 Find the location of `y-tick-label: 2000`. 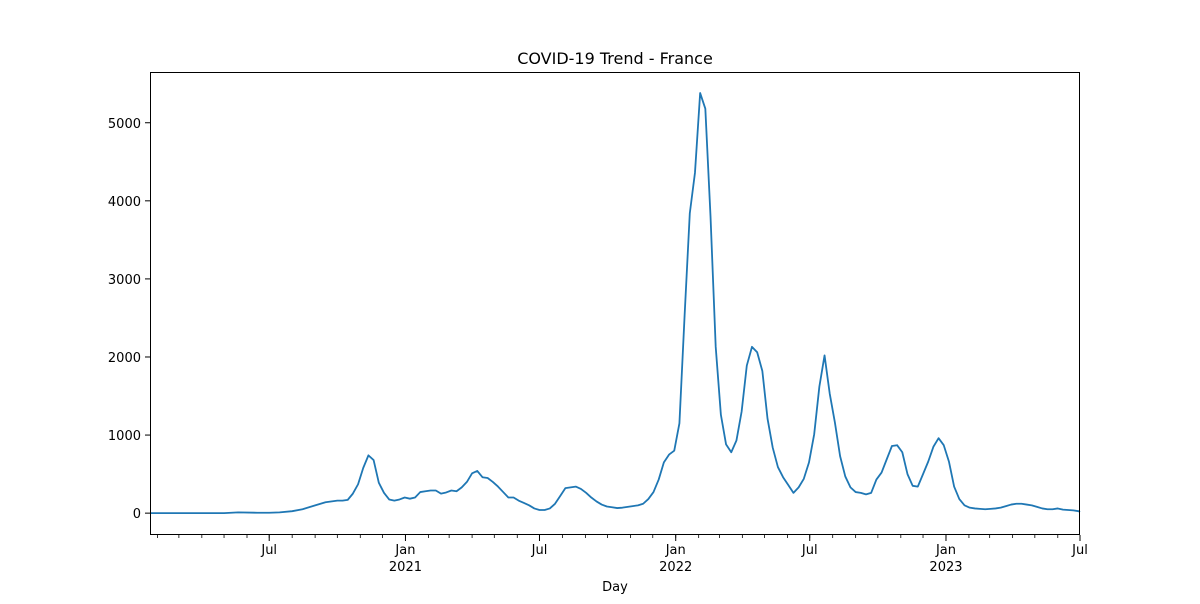

y-tick-label: 2000 is located at coordinates (124, 358).